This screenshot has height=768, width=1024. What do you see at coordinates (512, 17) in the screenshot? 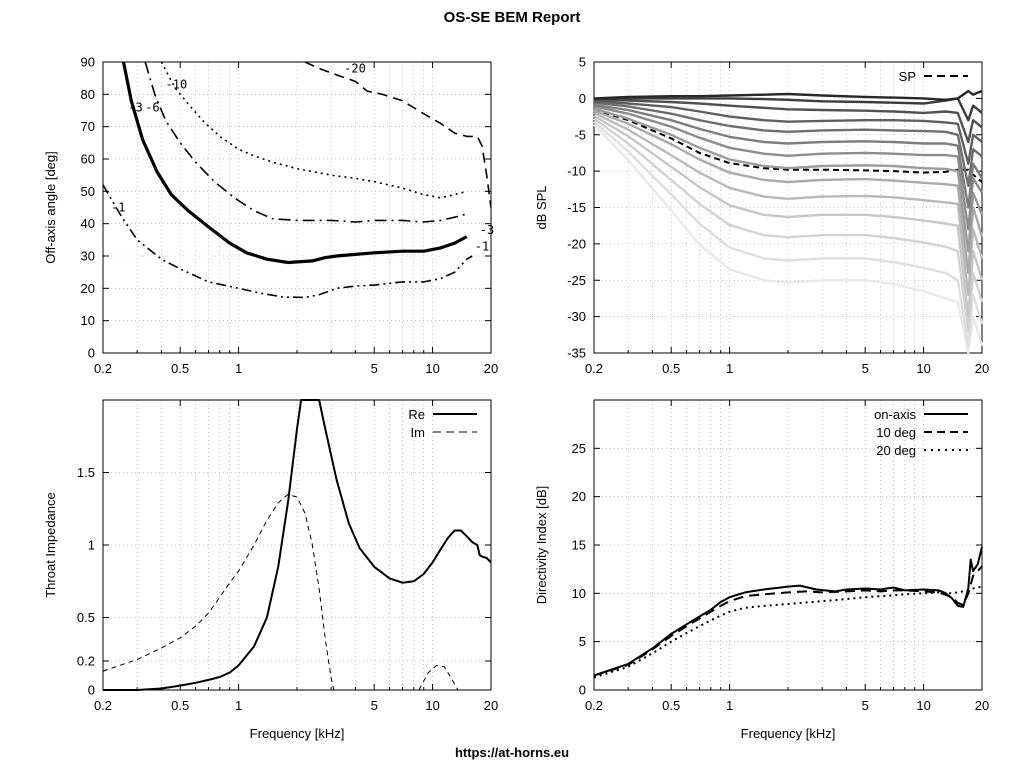
I see `report-title: OS-SE BEM Report` at bounding box center [512, 17].